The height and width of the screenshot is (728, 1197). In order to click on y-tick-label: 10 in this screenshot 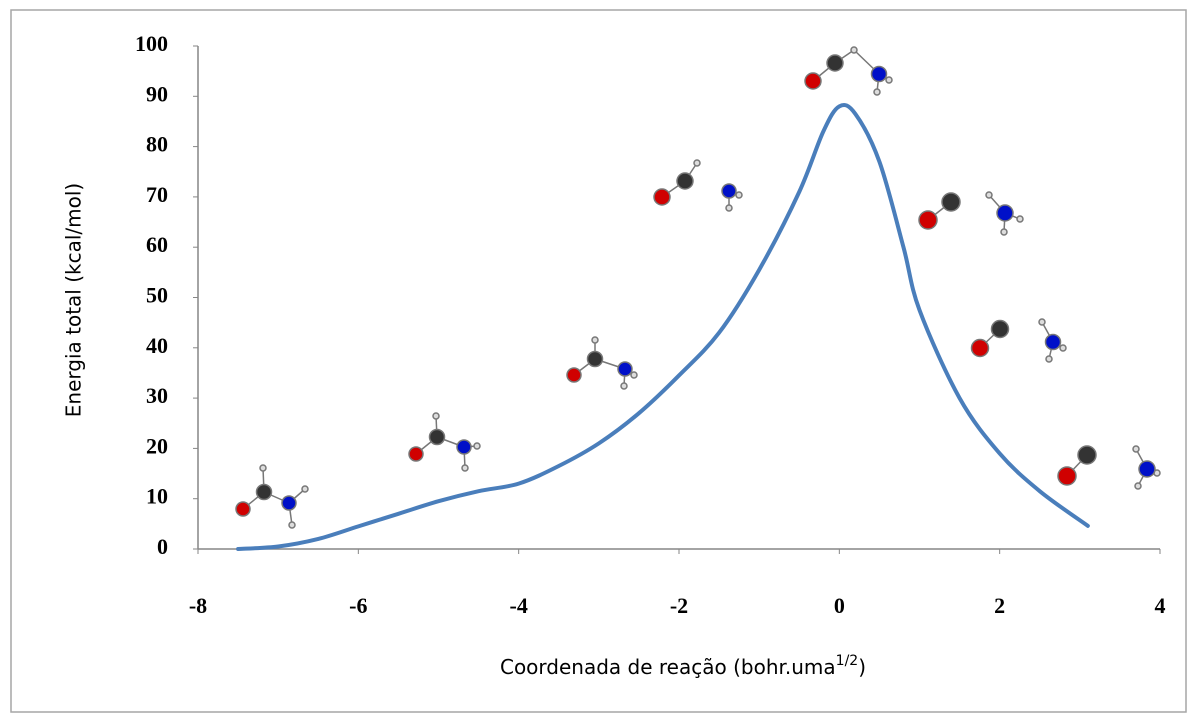, I will do `click(157, 496)`.